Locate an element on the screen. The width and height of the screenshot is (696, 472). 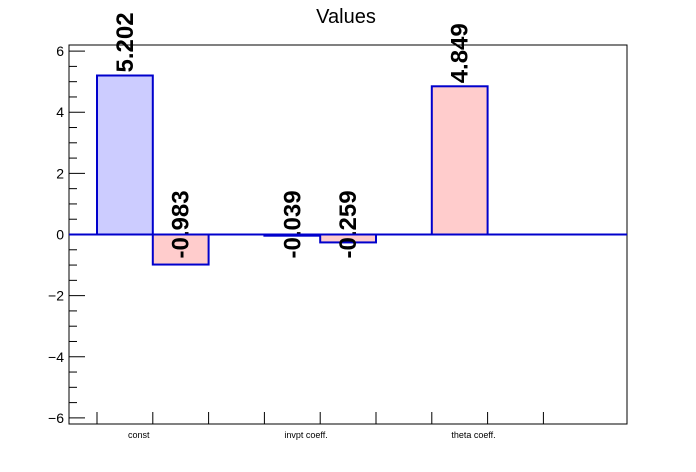
y-tick-label: 4 is located at coordinates (60, 112).